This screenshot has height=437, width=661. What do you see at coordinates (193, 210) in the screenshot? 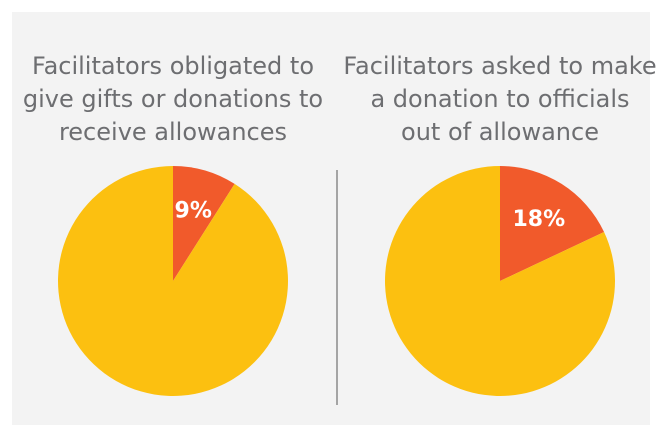
I see `data-label: 9%` at bounding box center [193, 210].